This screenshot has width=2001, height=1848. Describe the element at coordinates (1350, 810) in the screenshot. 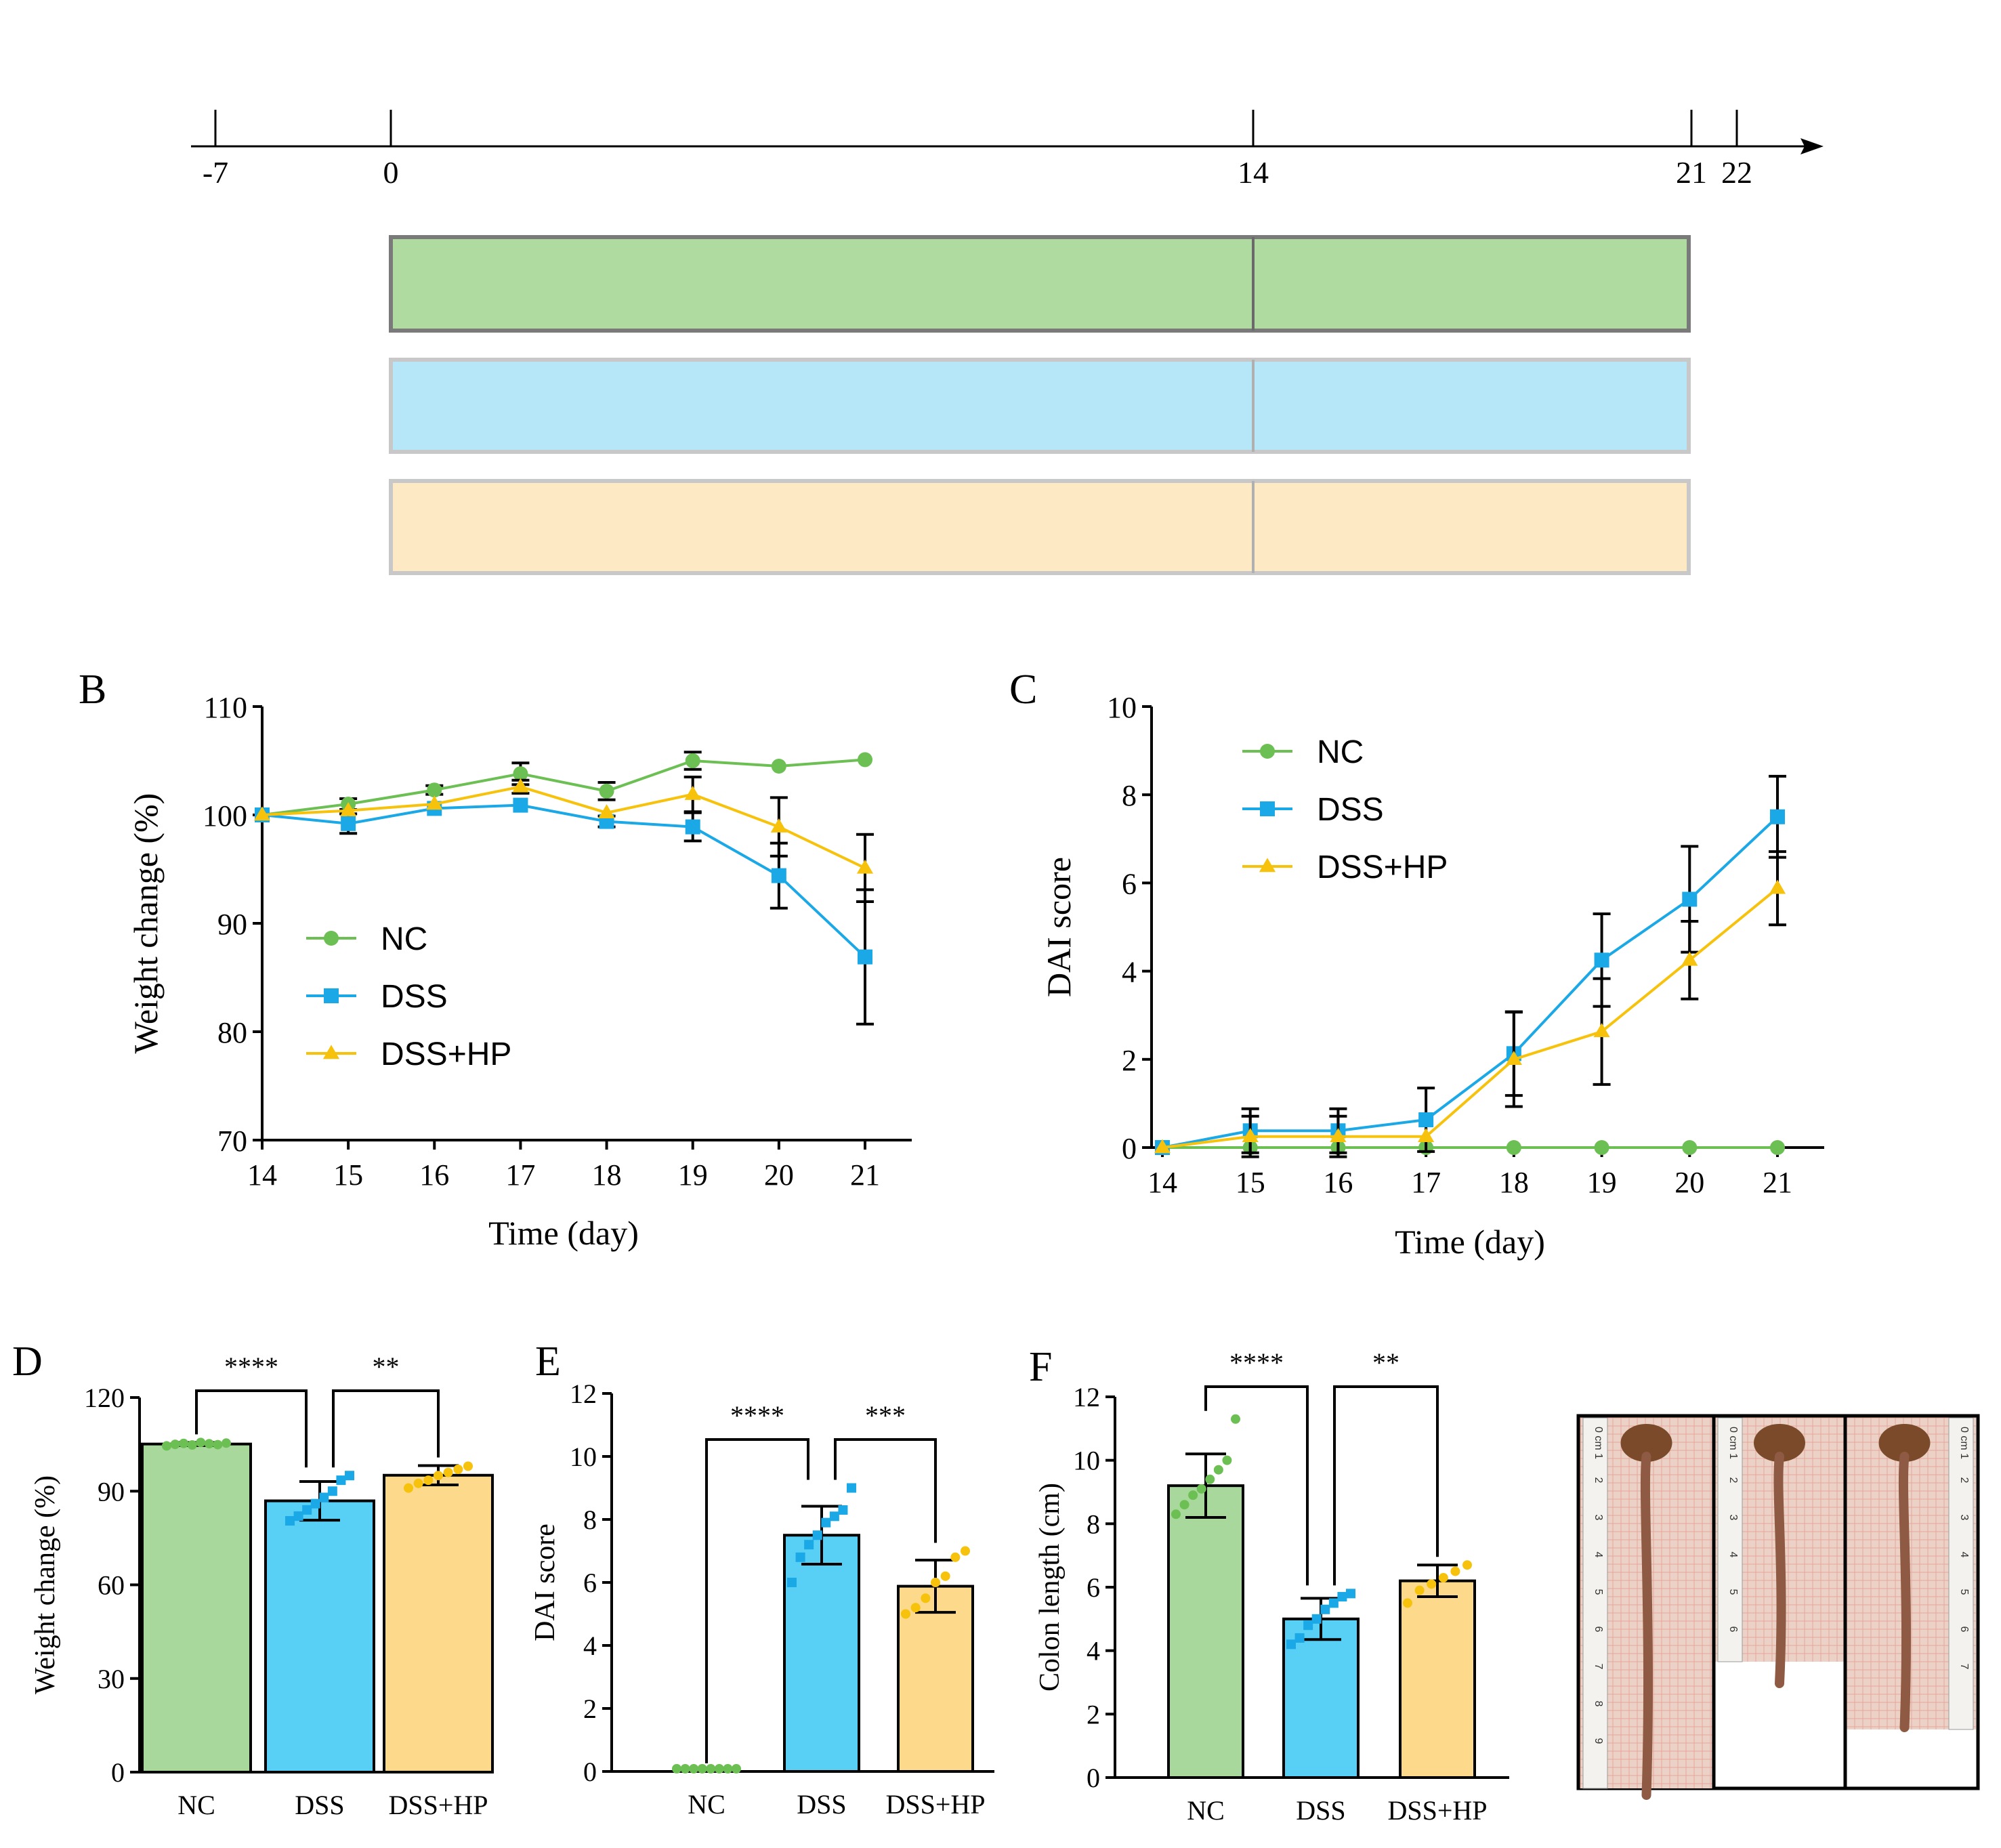

I see `legend-label: DSS` at that location.